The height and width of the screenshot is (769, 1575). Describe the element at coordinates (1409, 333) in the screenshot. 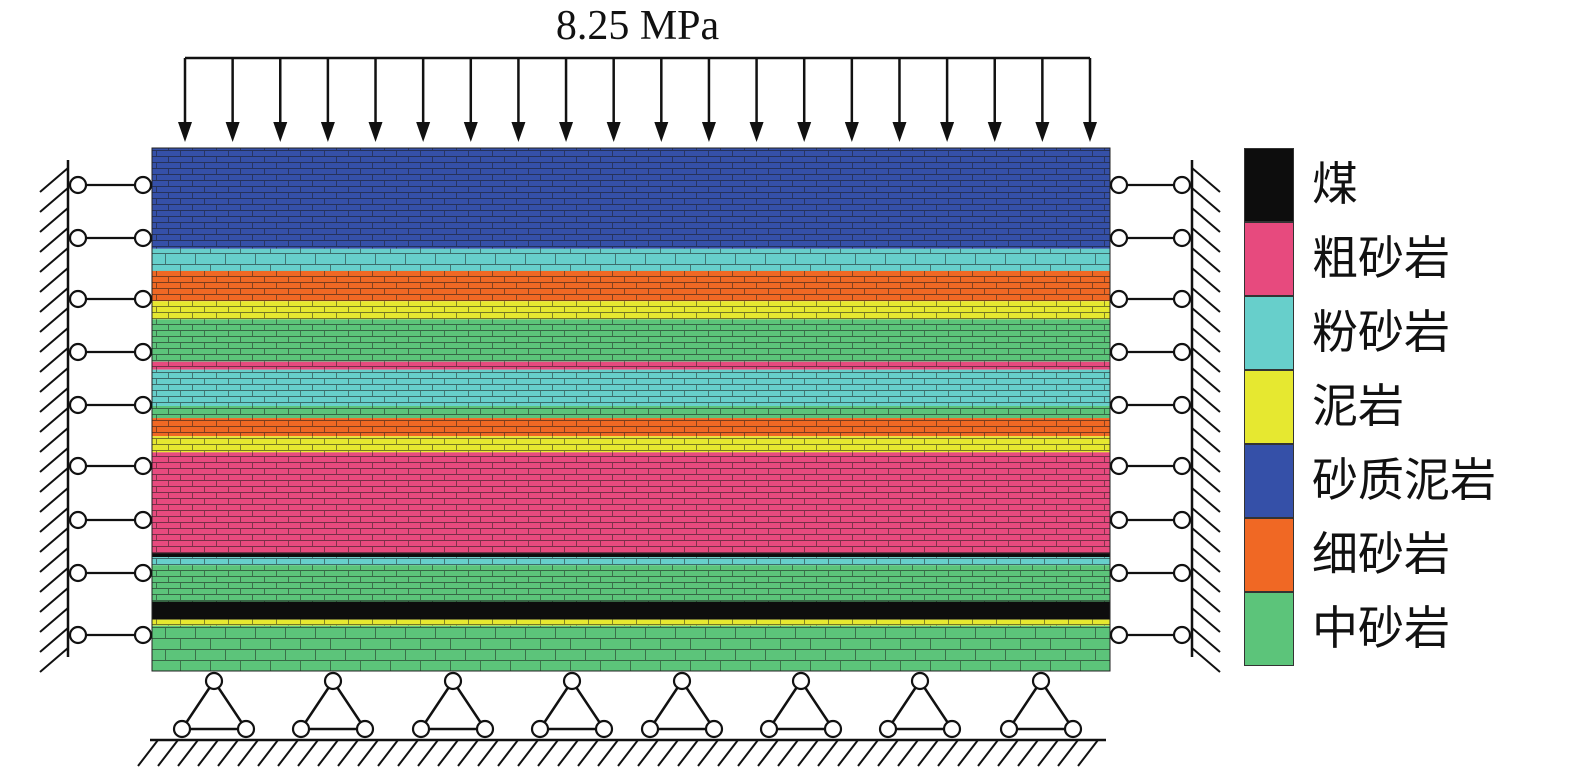

I see `legend-item-siltstone: 粉砂岩` at that location.